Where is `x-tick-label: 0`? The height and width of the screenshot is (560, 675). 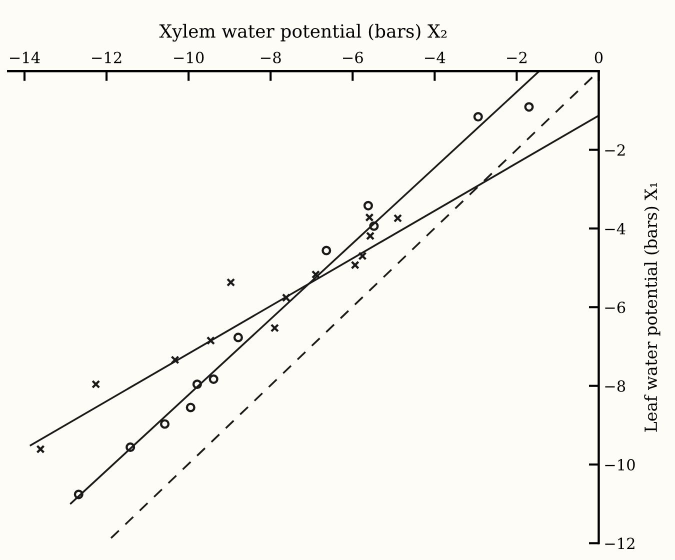
x-tick-label: 0 is located at coordinates (598, 58).